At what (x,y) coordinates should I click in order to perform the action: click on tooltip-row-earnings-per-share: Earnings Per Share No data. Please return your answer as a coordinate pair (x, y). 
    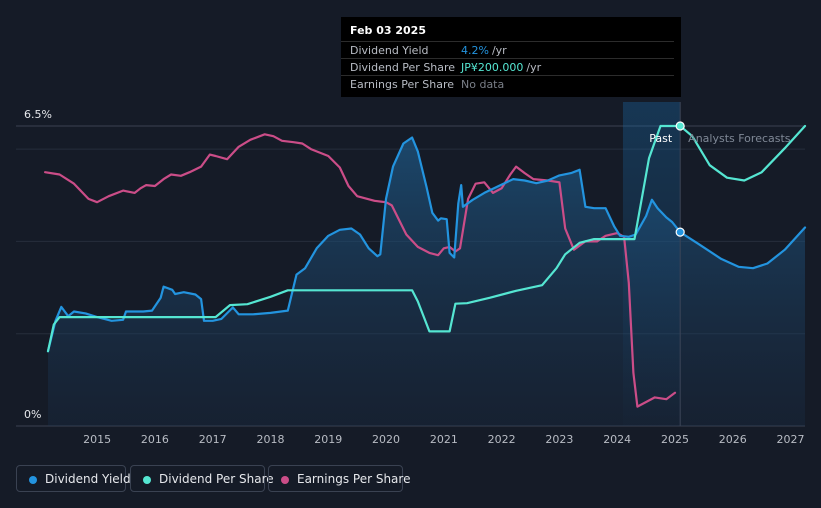
    Looking at the image, I should click on (507, 84).